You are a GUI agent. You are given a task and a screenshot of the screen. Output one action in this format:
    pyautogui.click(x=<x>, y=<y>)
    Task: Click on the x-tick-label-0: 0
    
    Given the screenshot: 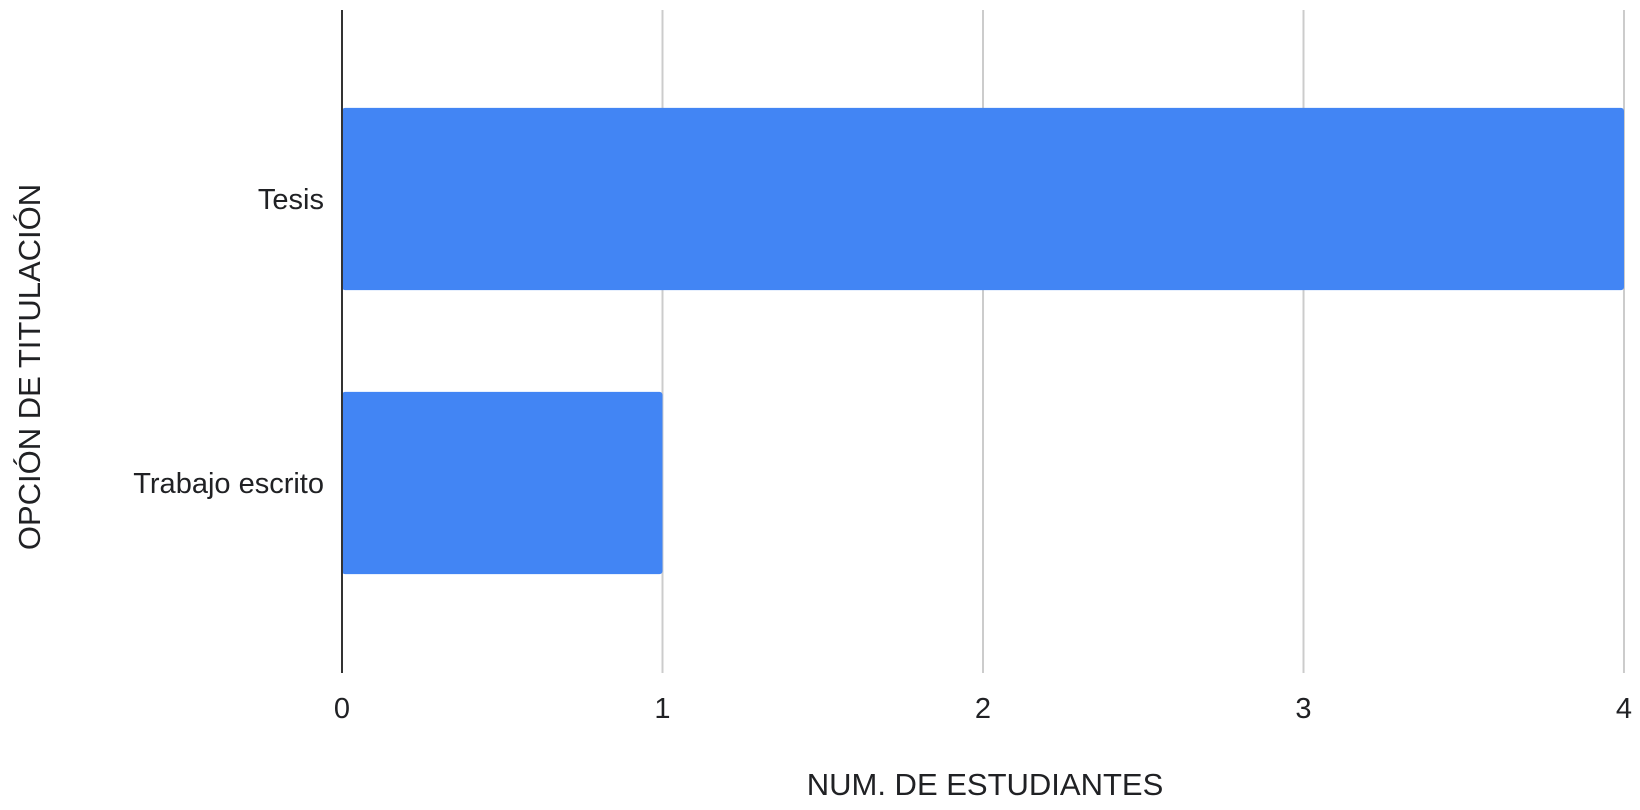 What is the action you would take?
    pyautogui.click(x=342, y=709)
    